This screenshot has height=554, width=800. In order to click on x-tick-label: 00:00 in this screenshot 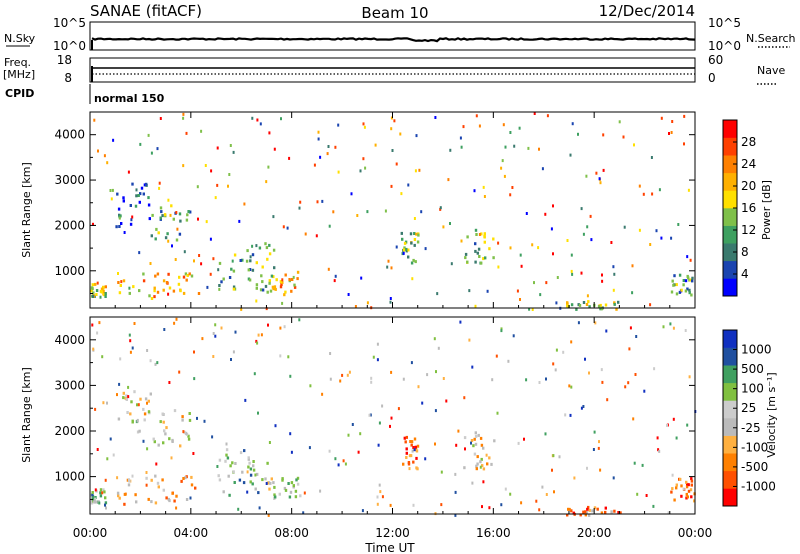, I will do `click(695, 533)`.